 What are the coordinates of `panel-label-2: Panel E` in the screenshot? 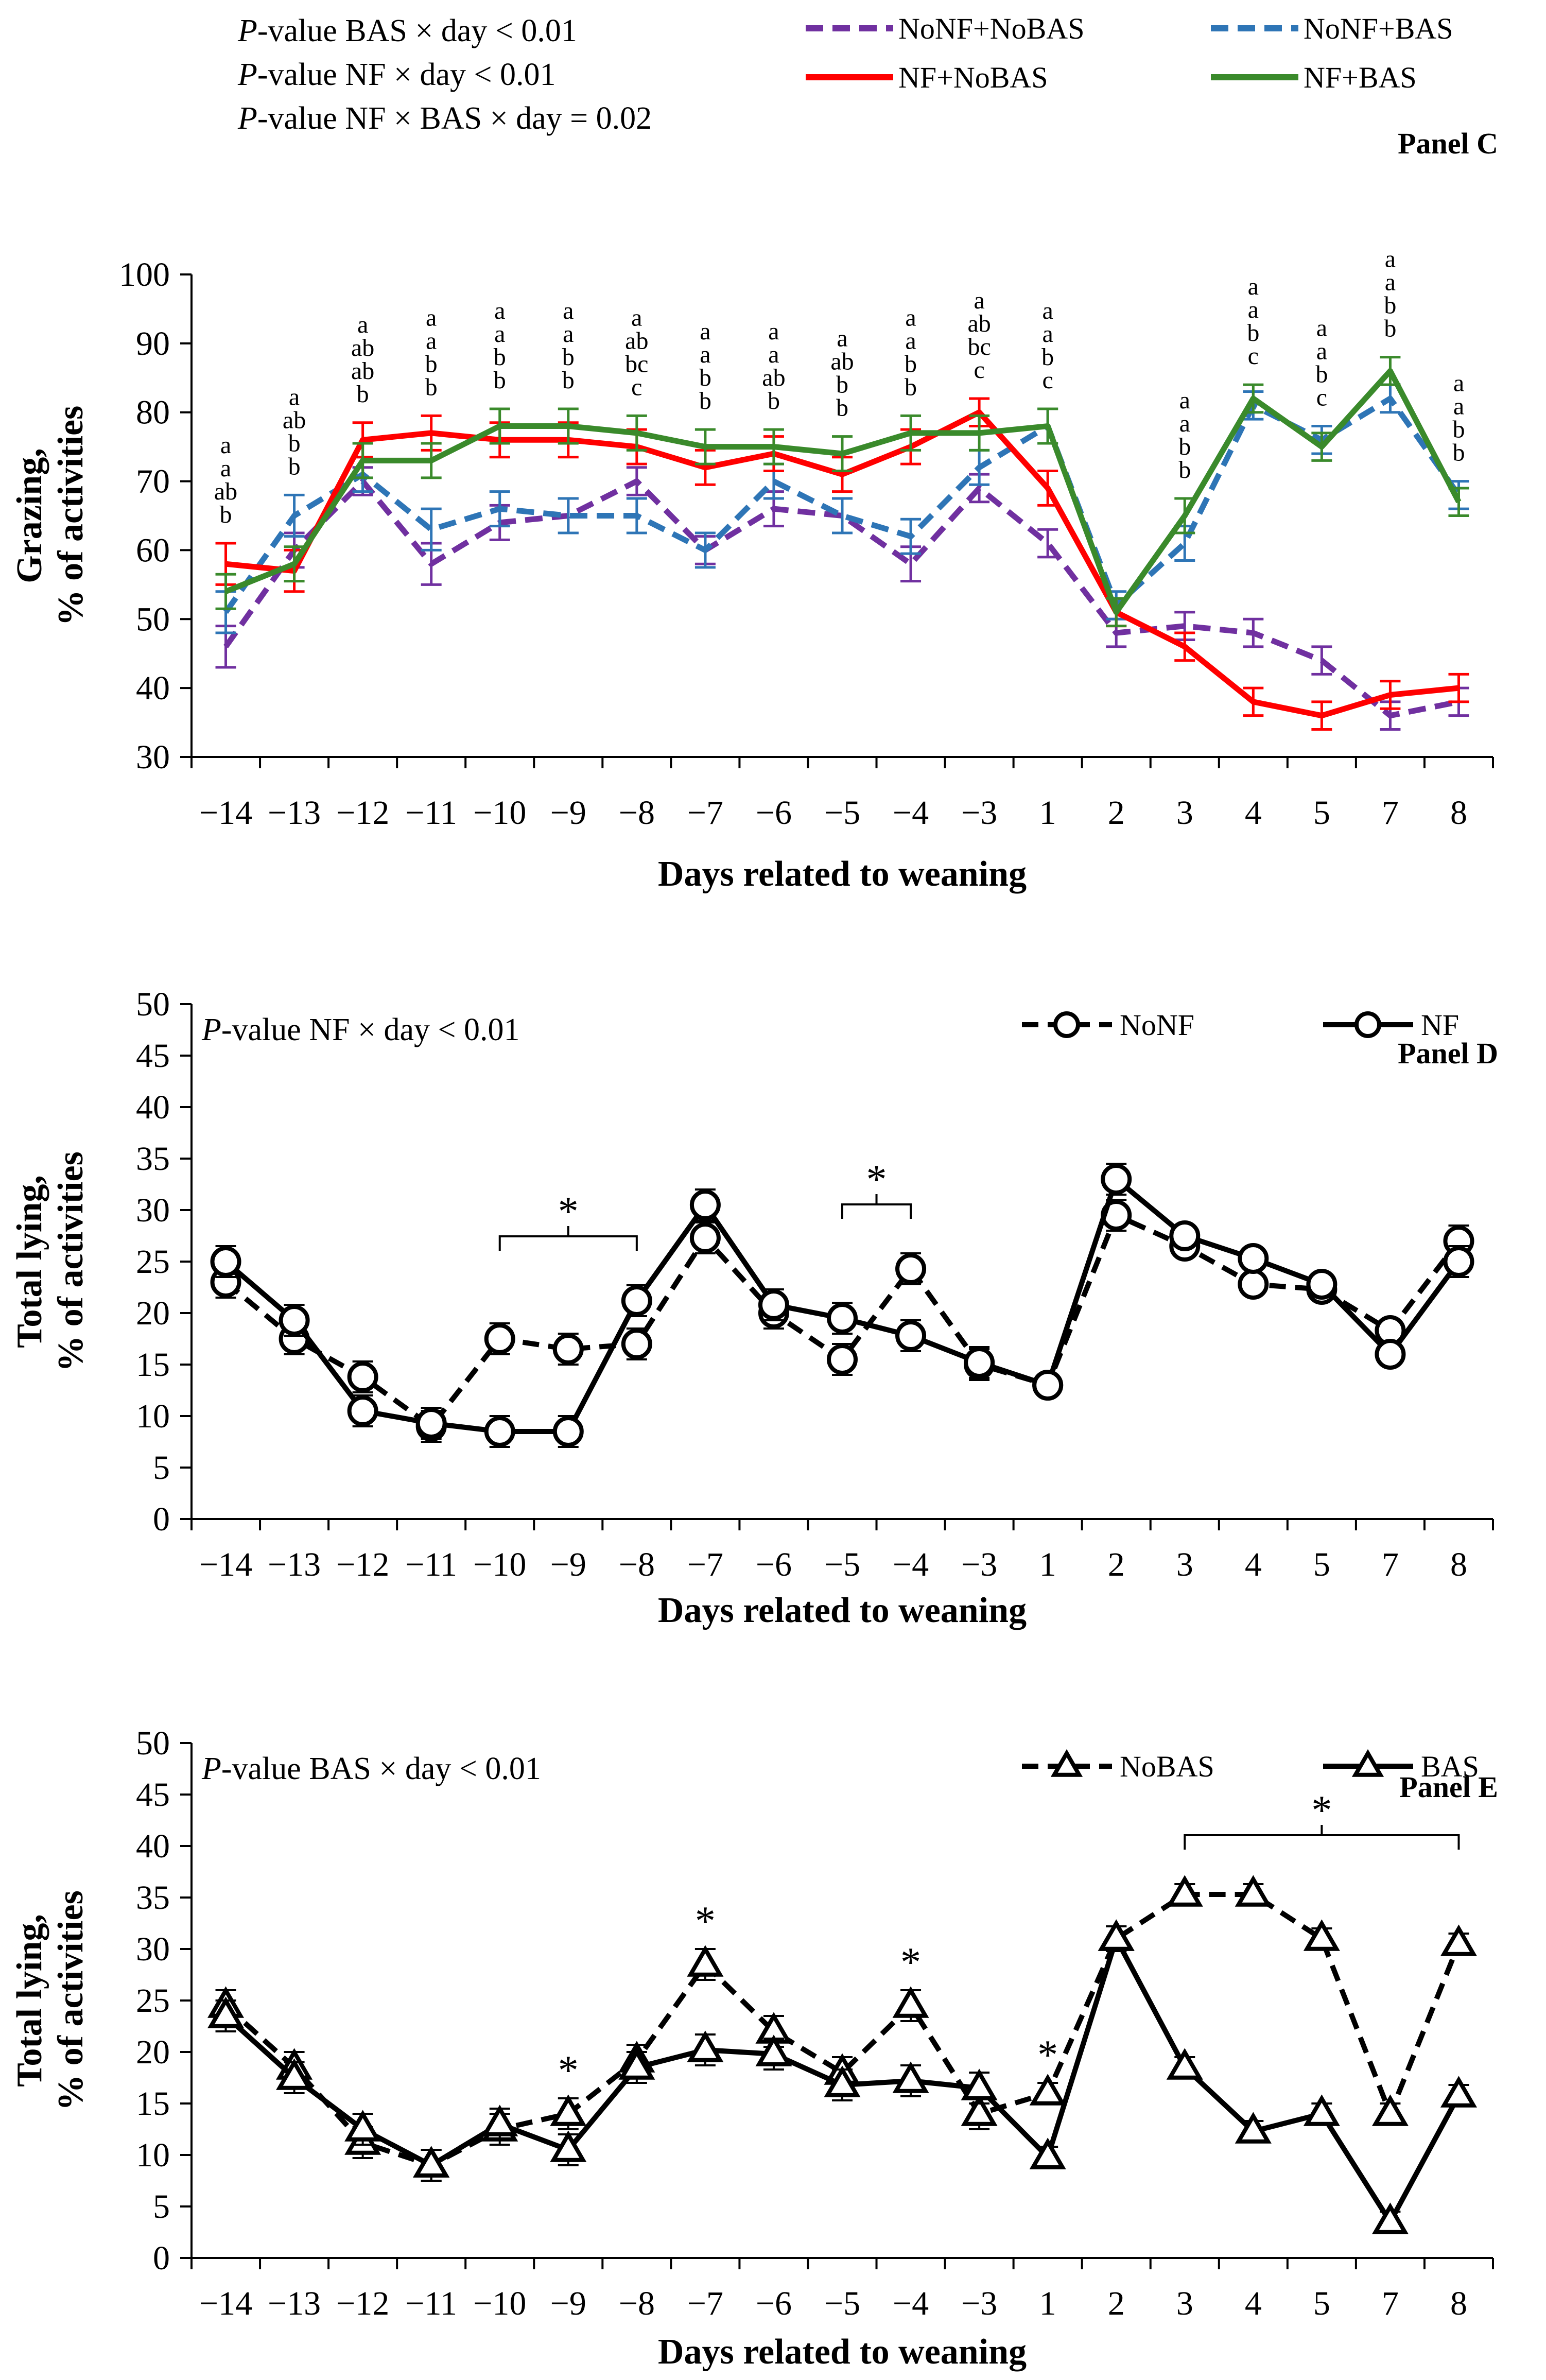 It's located at (1448, 1787).